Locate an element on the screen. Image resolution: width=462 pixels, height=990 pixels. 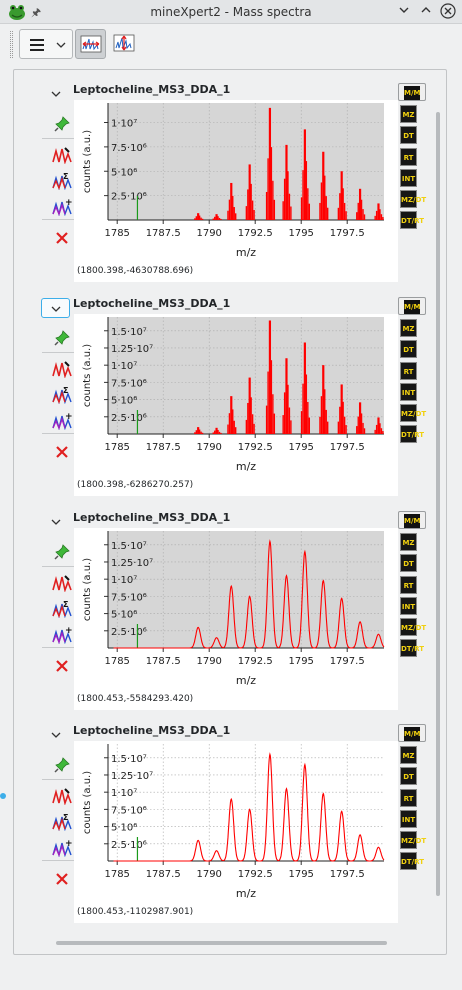
y-tick-label: 1·10⁷ is located at coordinates (124, 124).